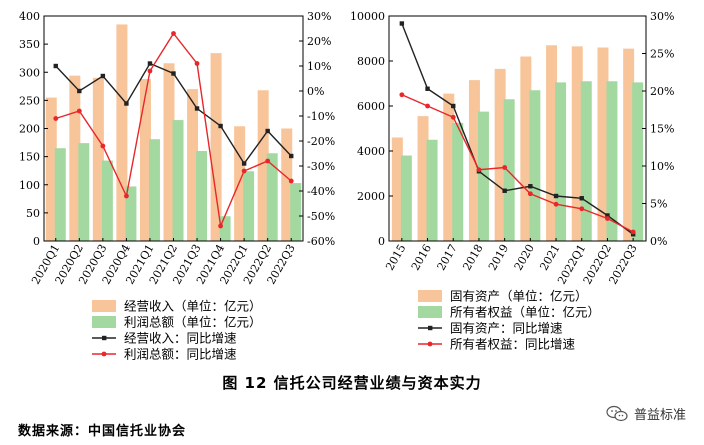 Image resolution: width=704 pixels, height=445 pixels. What do you see at coordinates (29, 72) in the screenshot?
I see `y-tick-label: 300` at bounding box center [29, 72].